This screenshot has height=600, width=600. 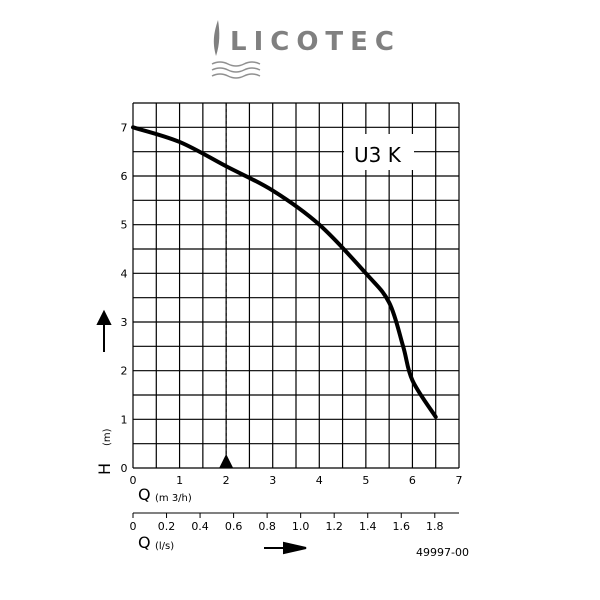 I want to click on y-tick-label: 2, so click(x=124, y=371).